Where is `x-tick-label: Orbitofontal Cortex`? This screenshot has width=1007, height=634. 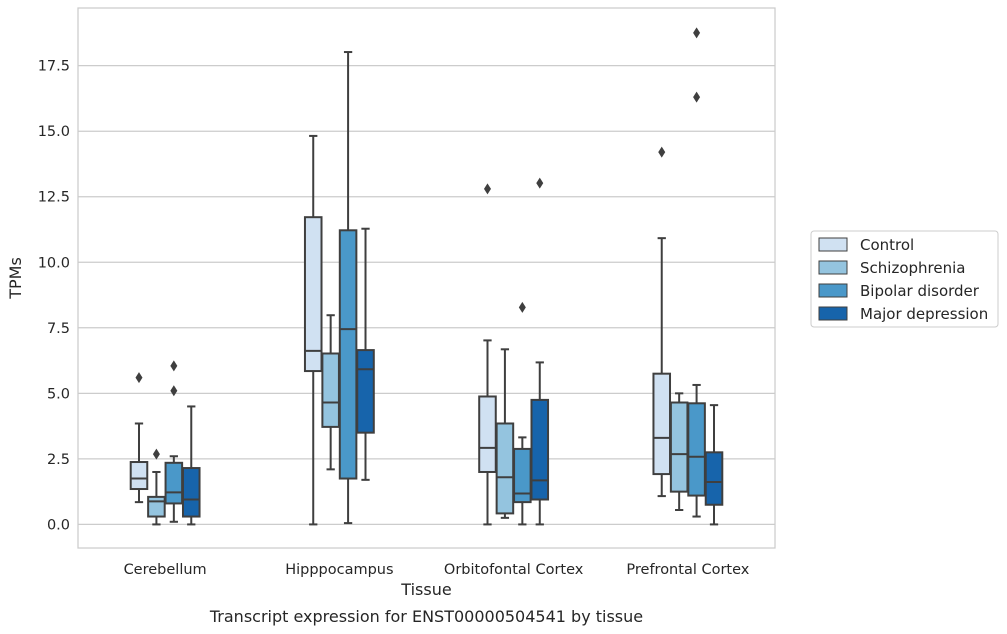 x-tick-label: Orbitofontal Cortex is located at coordinates (514, 570).